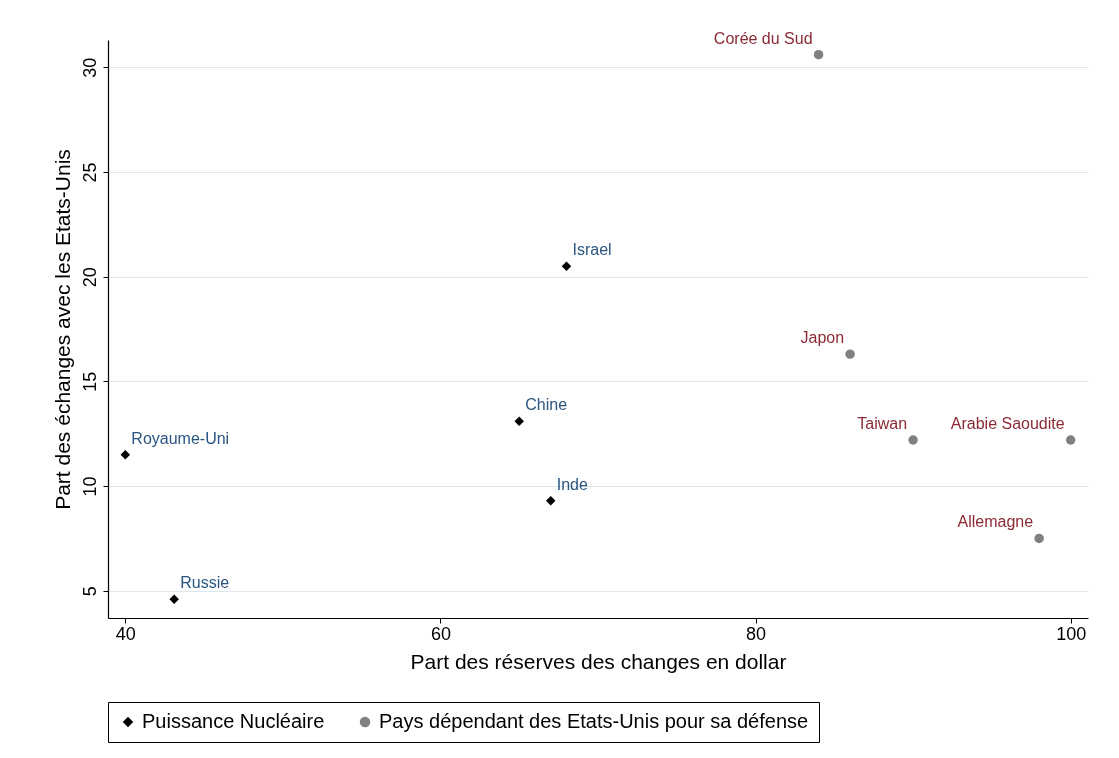  What do you see at coordinates (62, 329) in the screenshot?
I see `y-axis-title: Part des échanges avec les Etats-Unis` at bounding box center [62, 329].